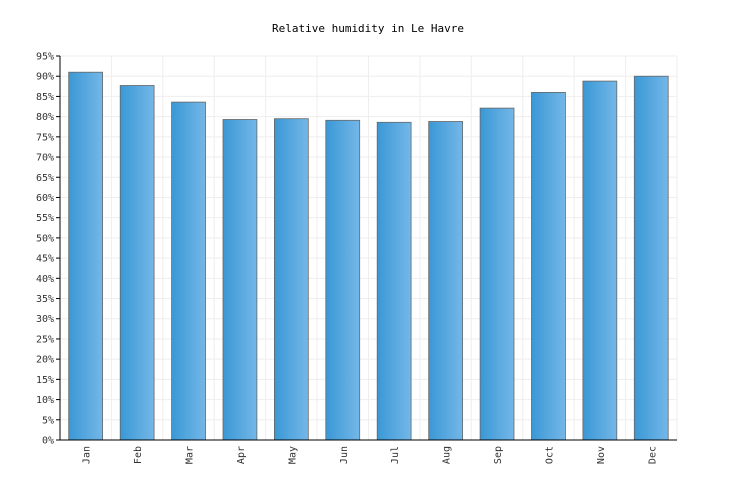 Image resolution: width=736 pixels, height=500 pixels. Describe the element at coordinates (45, 279) in the screenshot. I see `y-tick-label: 40%` at that location.